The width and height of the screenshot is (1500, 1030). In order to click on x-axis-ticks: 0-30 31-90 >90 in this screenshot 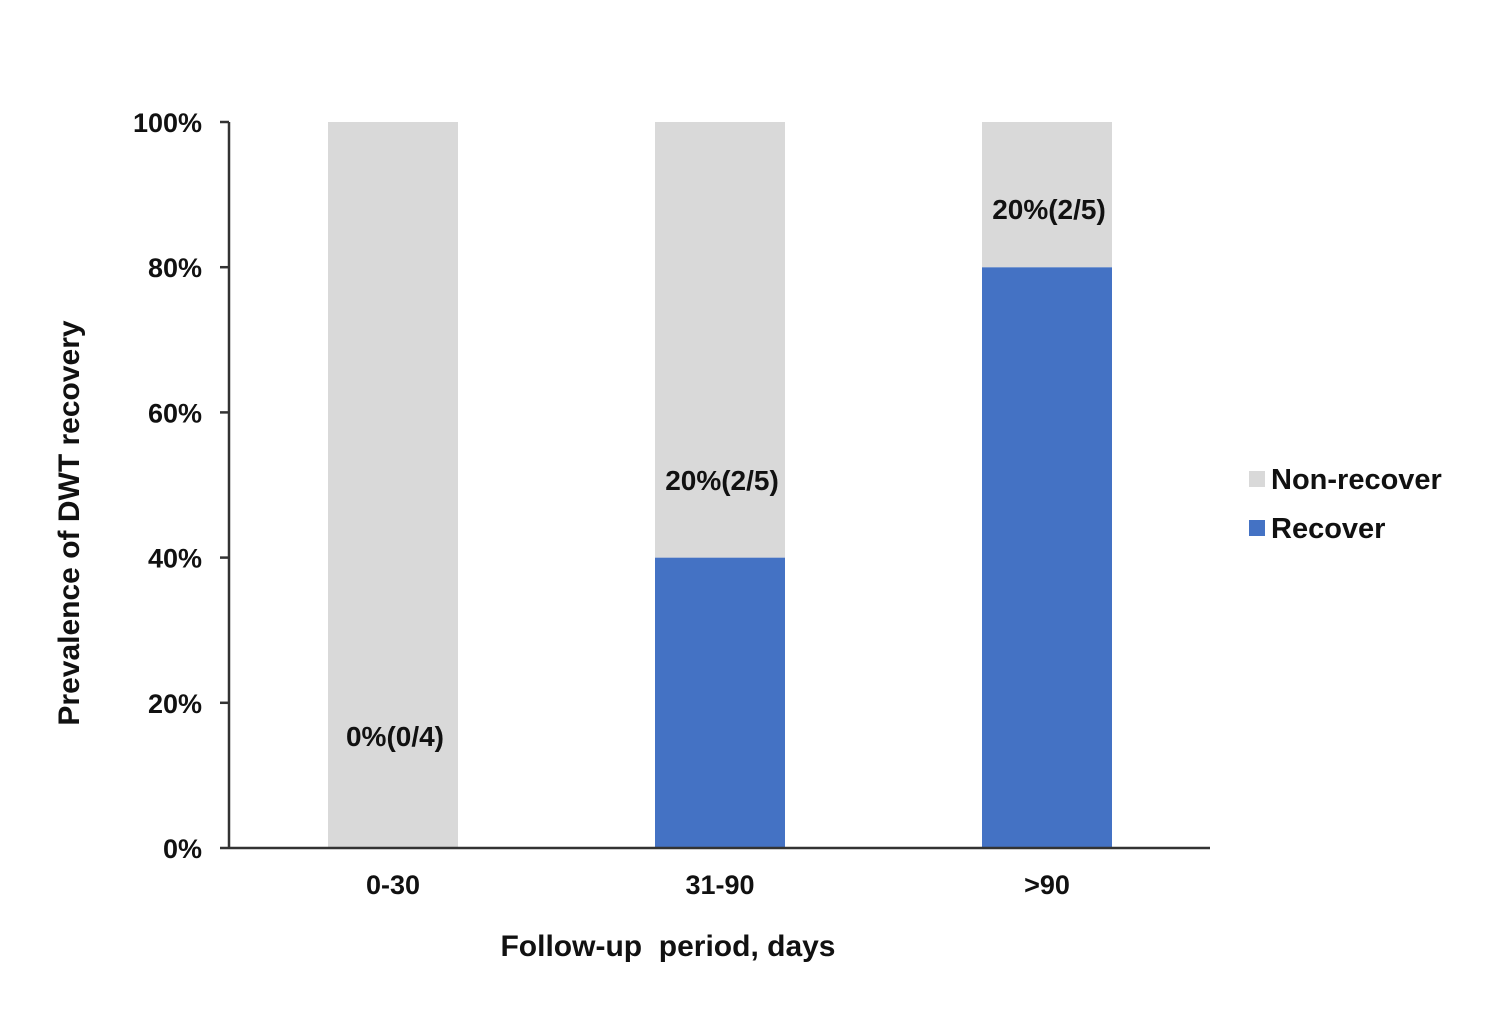, I will do `click(718, 885)`.